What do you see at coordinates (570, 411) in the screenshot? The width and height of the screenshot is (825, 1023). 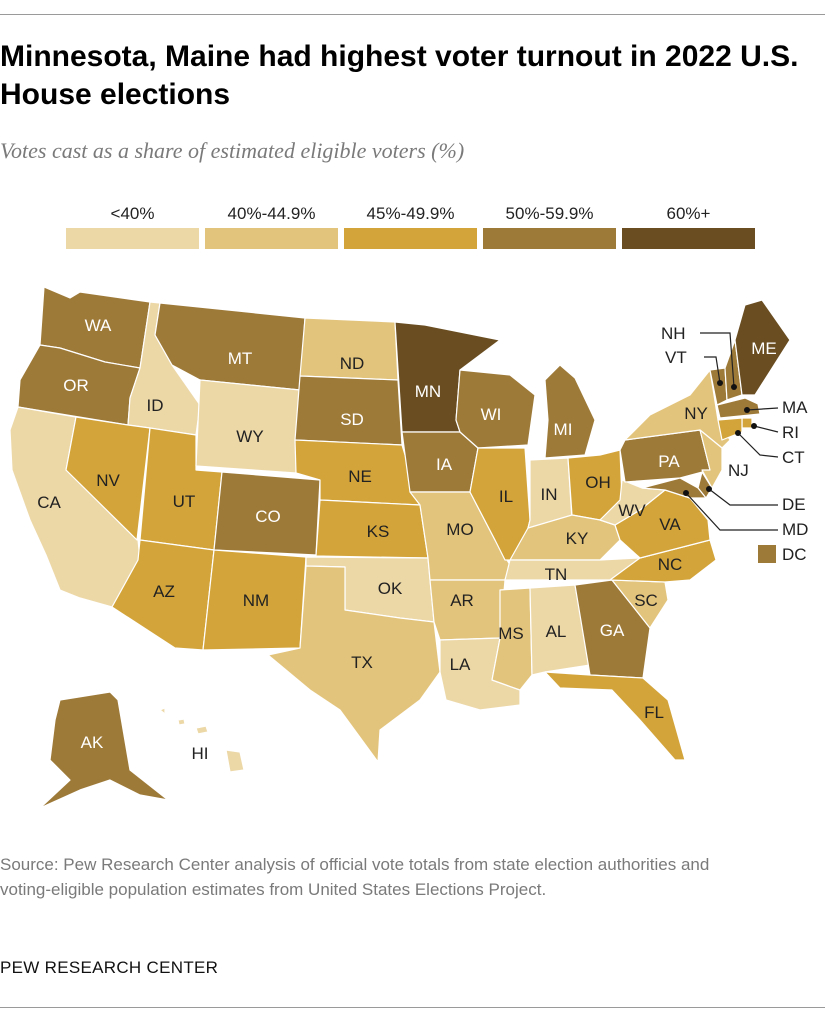 I see `state-MI` at bounding box center [570, 411].